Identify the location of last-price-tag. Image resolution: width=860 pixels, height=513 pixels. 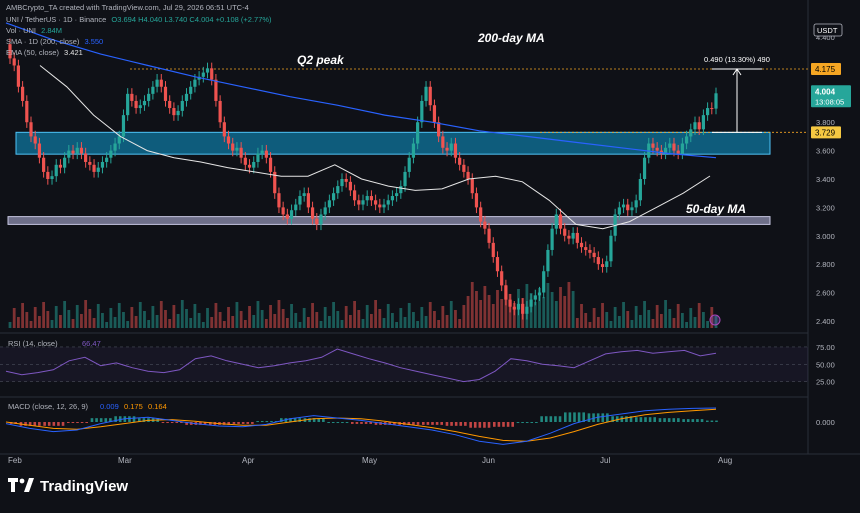
(831, 96).